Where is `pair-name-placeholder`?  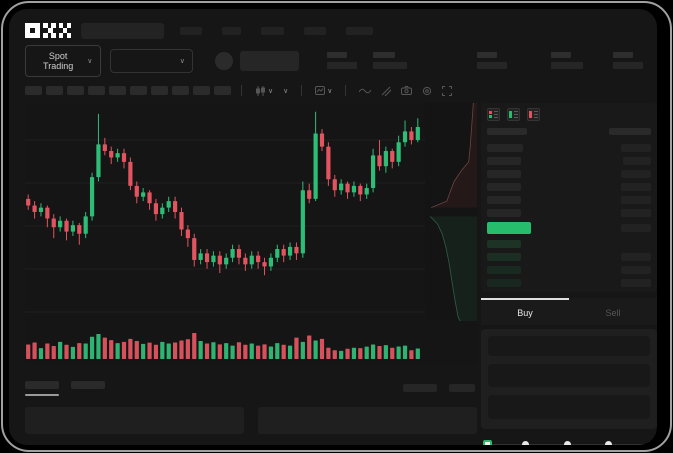 pair-name-placeholder is located at coordinates (269, 60).